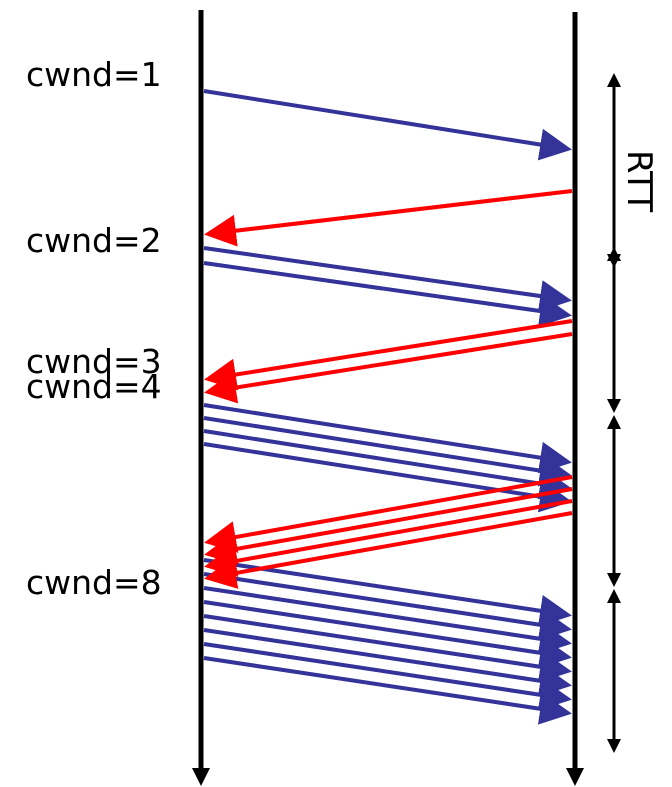 This screenshot has width=672, height=787. What do you see at coordinates (639, 181) in the screenshot?
I see `rtt-label: RTT` at bounding box center [639, 181].